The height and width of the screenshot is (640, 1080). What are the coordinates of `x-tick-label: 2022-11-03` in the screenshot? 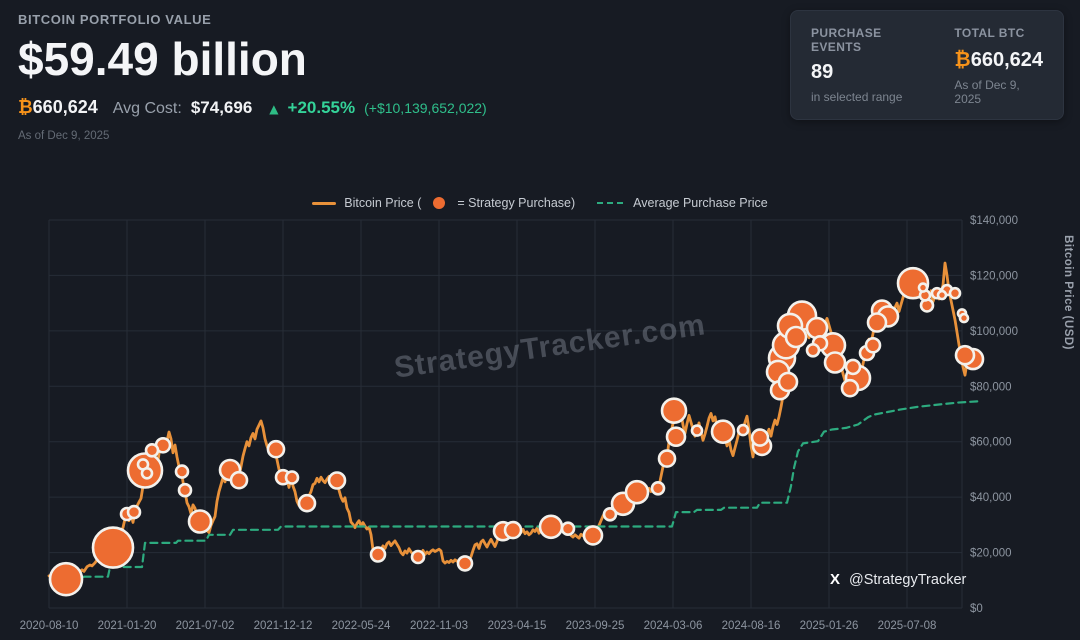 It's located at (439, 626).